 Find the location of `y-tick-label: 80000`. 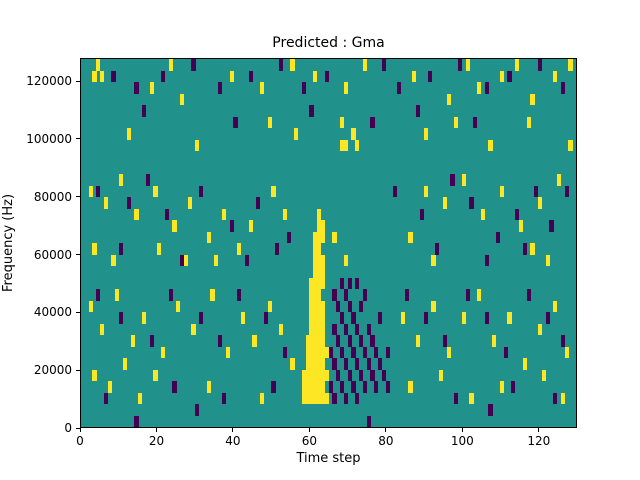

y-tick-label: 80000 is located at coordinates (52, 196).